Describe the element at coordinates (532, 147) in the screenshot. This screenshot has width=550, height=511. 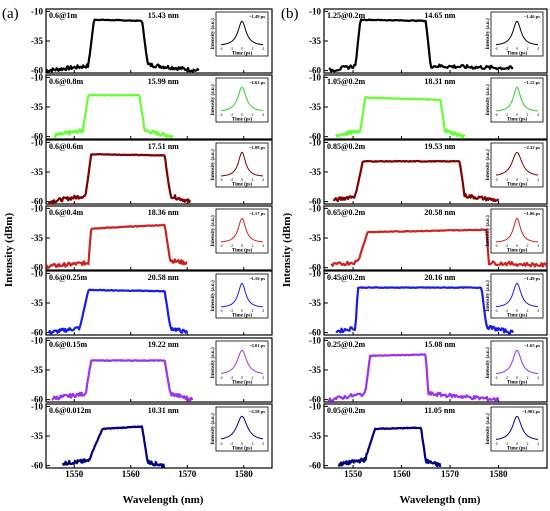
I see `inset-fwhm-label: ~2.32 ps` at that location.